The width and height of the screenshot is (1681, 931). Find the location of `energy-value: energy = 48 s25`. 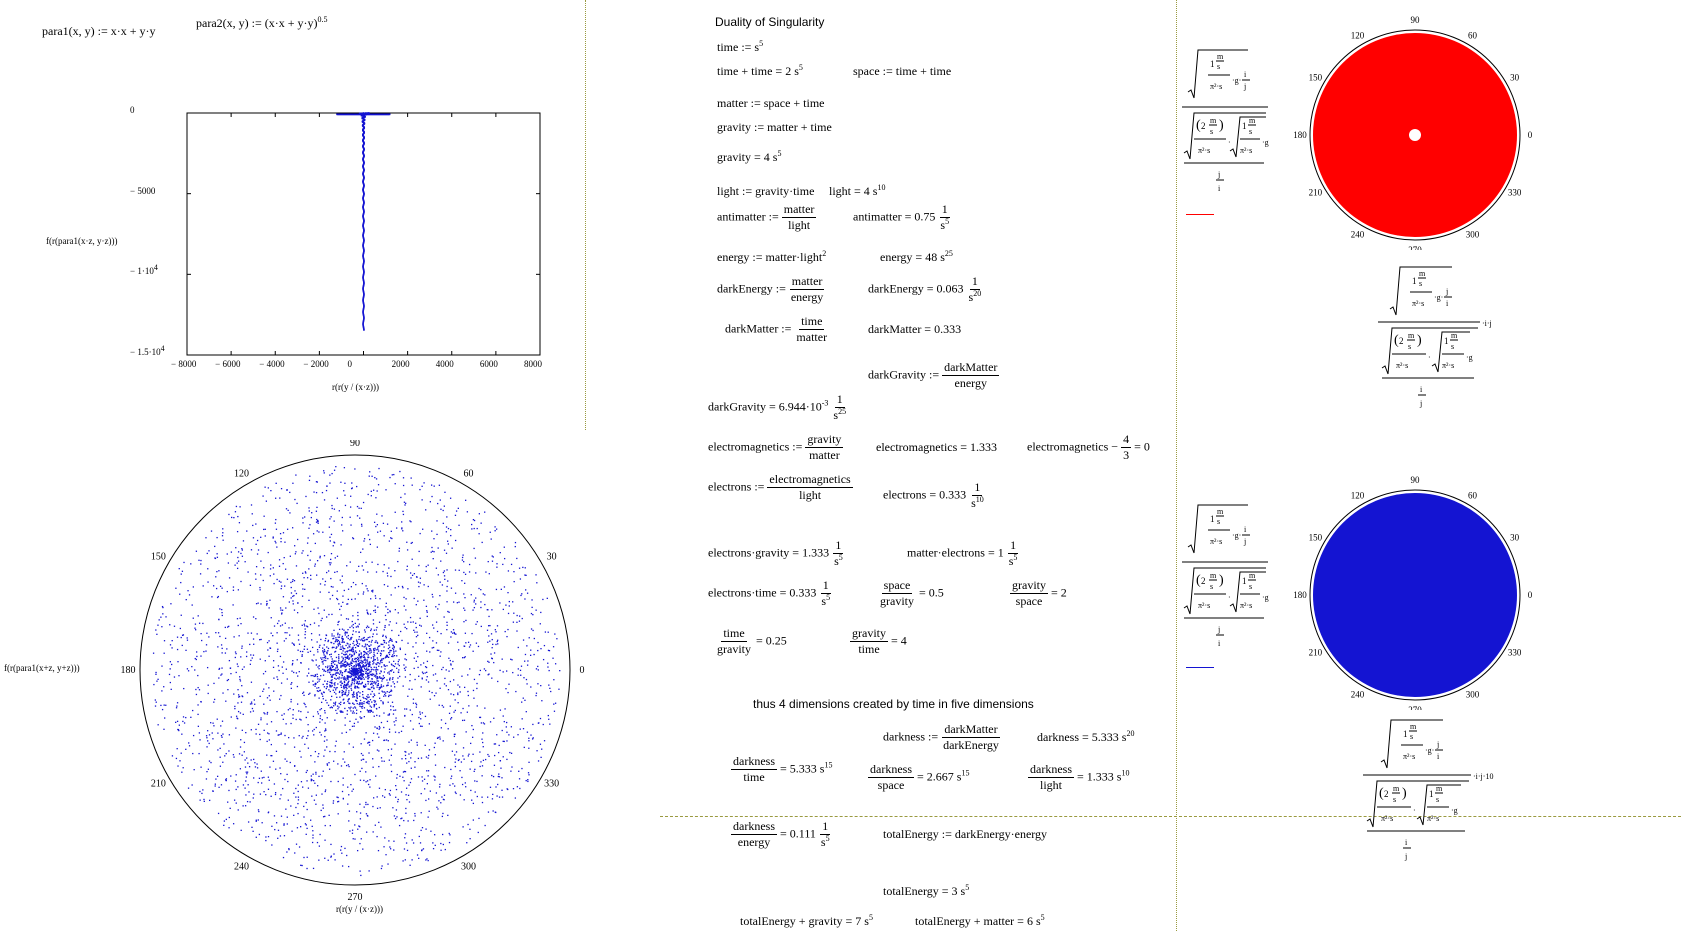

energy-value: energy = 48 s25 is located at coordinates (916, 257).